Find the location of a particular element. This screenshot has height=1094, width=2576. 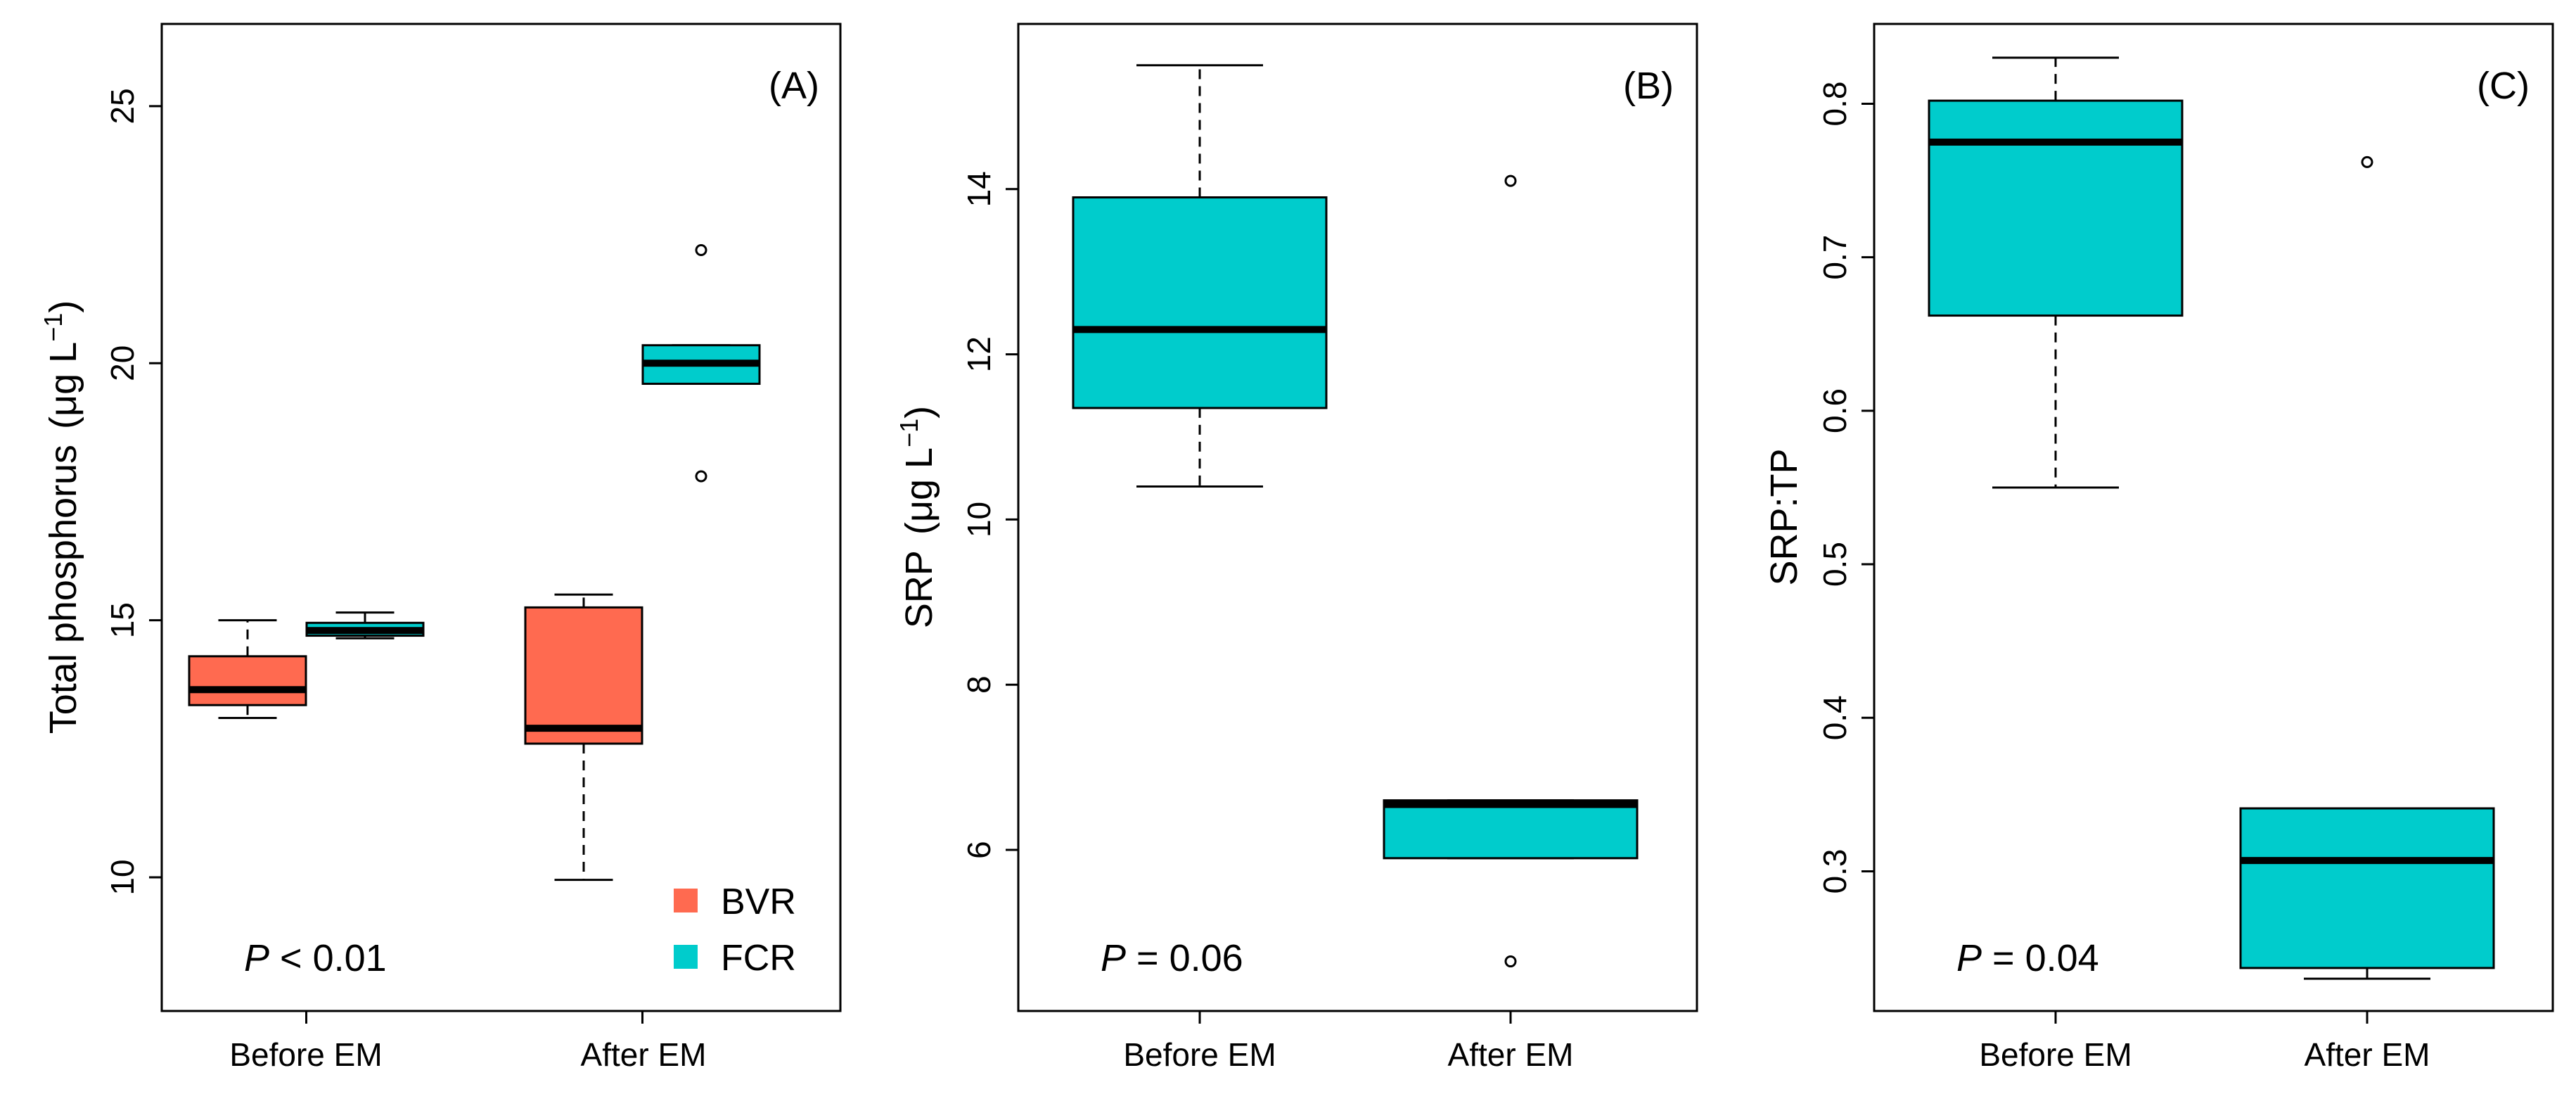

panel-a-x-tick-after: After EM is located at coordinates (644, 1054).